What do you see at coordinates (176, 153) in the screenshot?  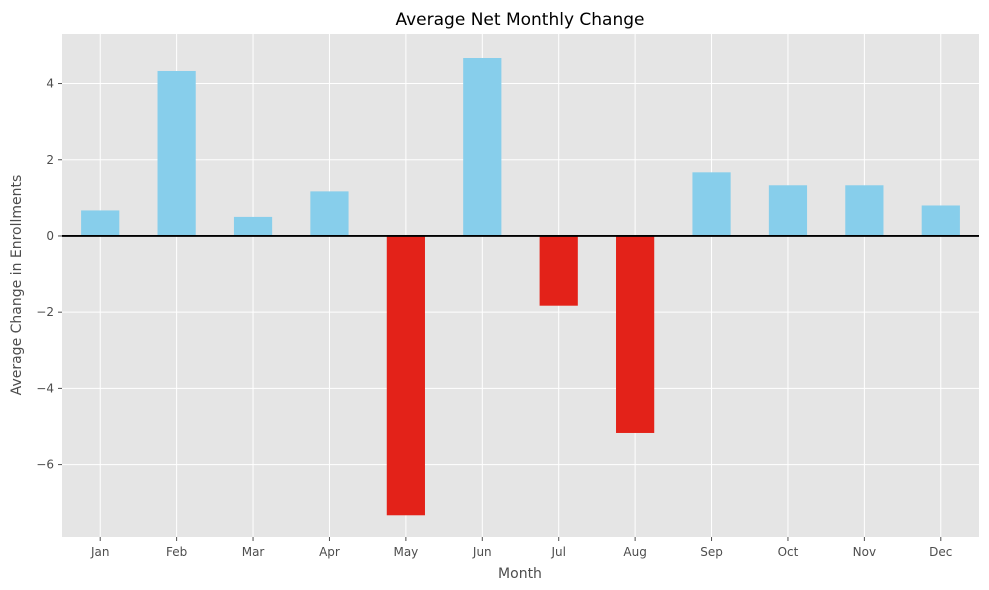 I see `bar-feb` at bounding box center [176, 153].